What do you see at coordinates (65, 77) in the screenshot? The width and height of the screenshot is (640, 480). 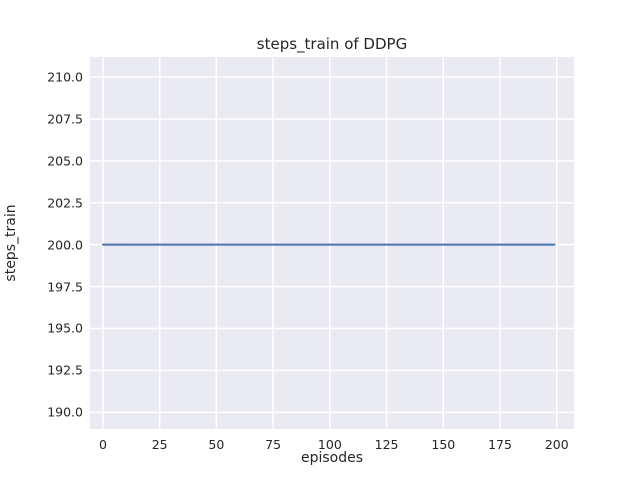 I see `y-tick-label: 210.0` at bounding box center [65, 77].